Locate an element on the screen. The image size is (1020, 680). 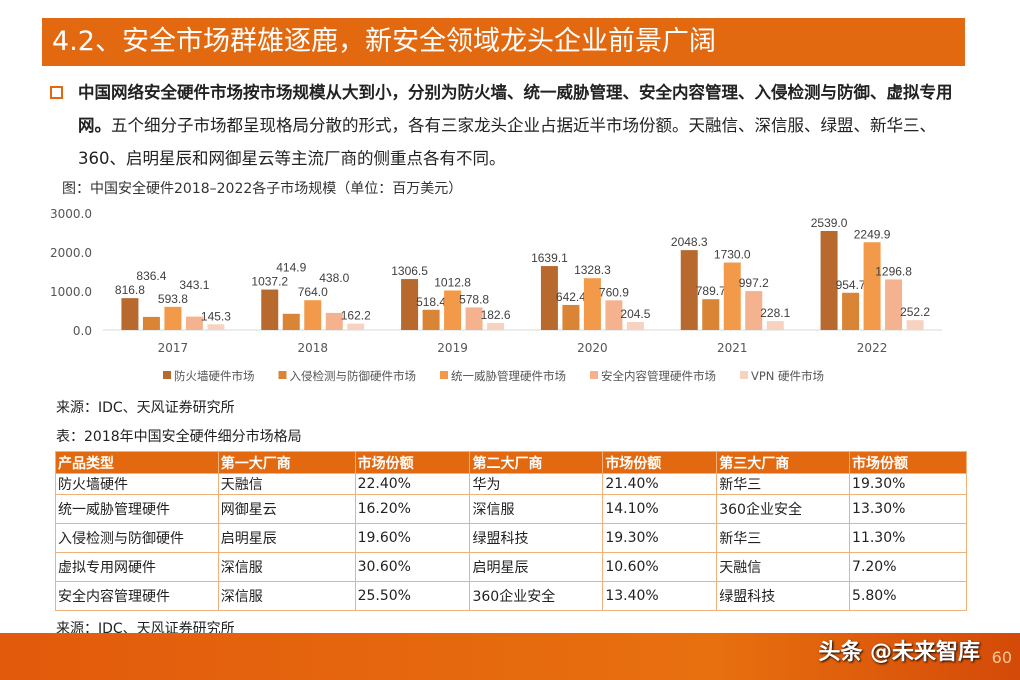
table-cell: 华为 is located at coordinates (536, 484).